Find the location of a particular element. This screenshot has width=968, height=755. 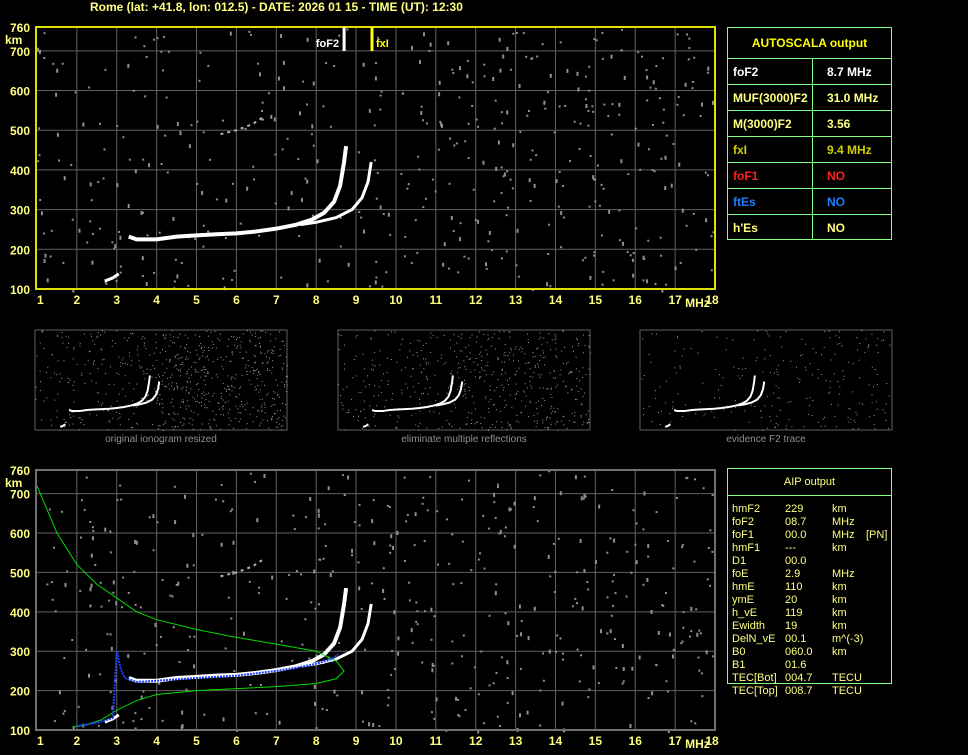

y-tick-label: 600 is located at coordinates (20, 534).